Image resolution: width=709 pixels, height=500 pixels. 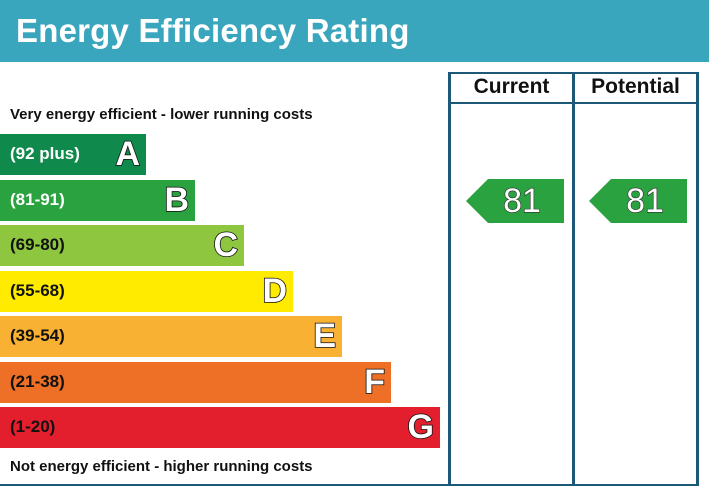 What do you see at coordinates (220, 427) in the screenshot?
I see `band-g: (1-20) G` at bounding box center [220, 427].